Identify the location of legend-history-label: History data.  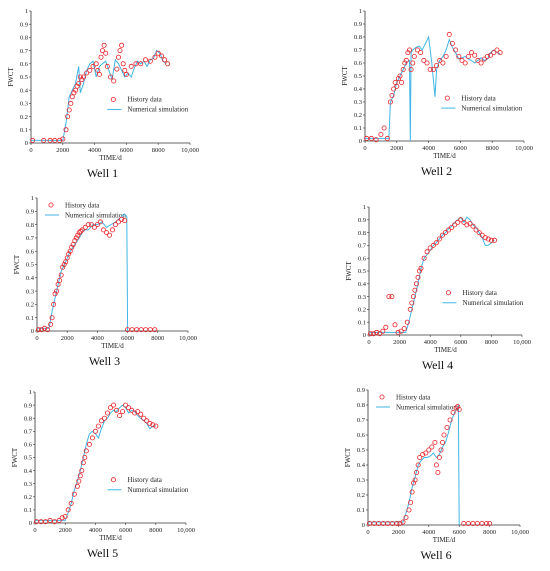
(413, 397).